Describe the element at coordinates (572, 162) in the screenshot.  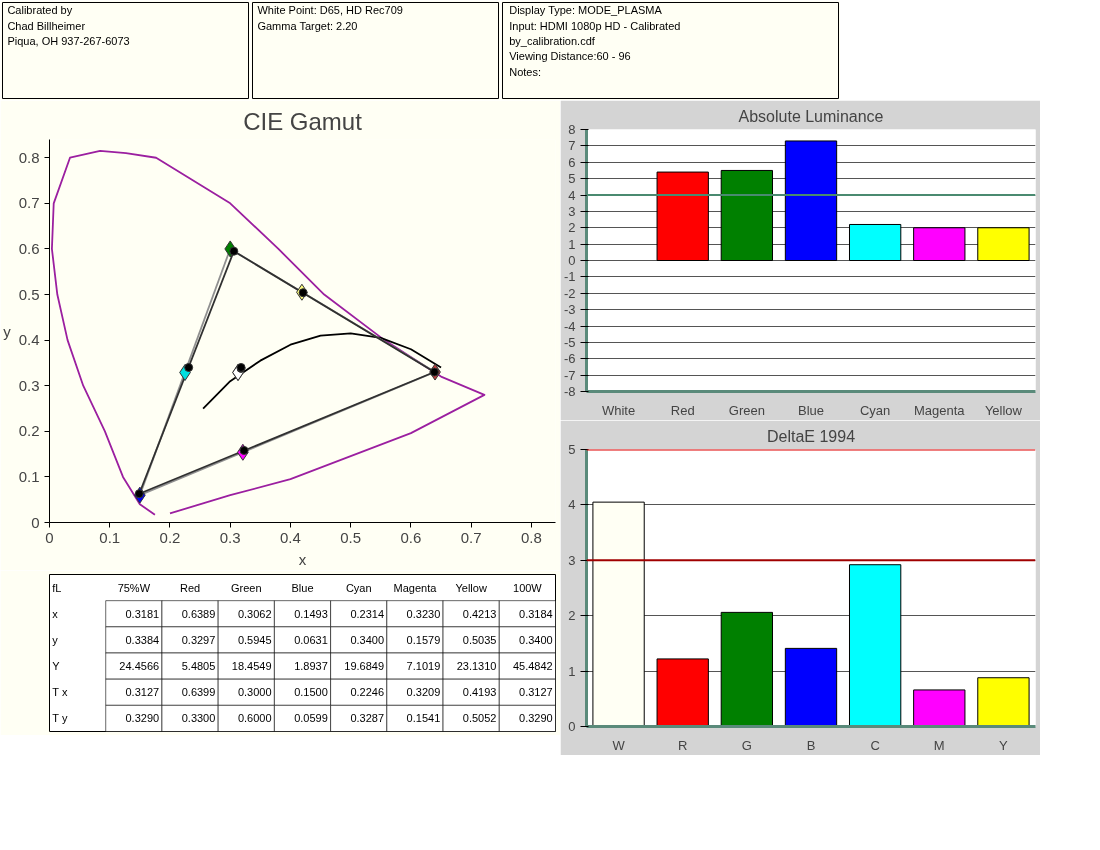
I see `y-tick-label: 6` at that location.